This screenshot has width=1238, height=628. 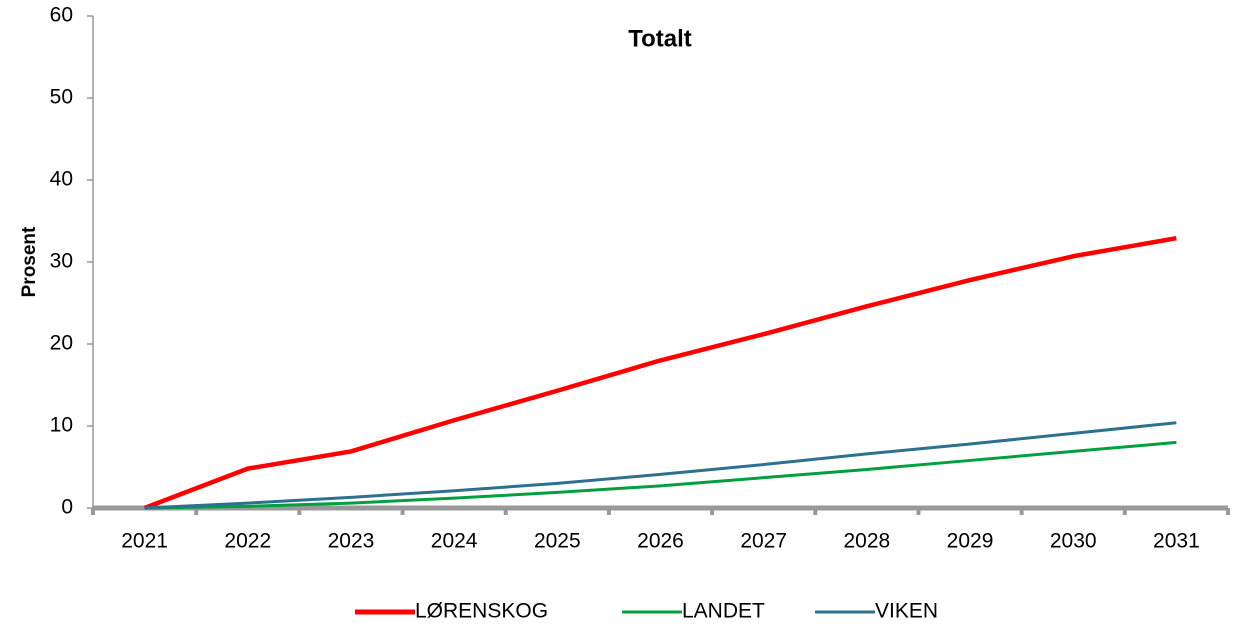 I want to click on x-tick-label: 2031, so click(x=1176, y=541).